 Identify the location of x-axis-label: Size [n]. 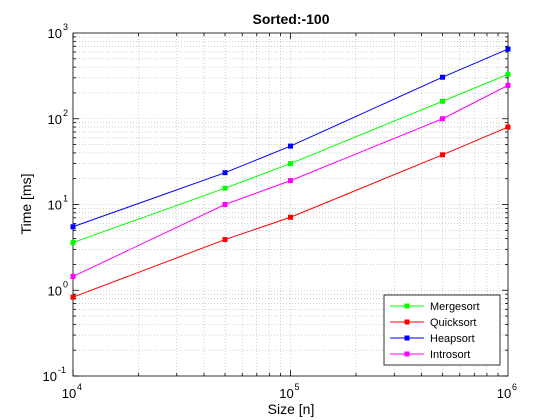
(291, 409).